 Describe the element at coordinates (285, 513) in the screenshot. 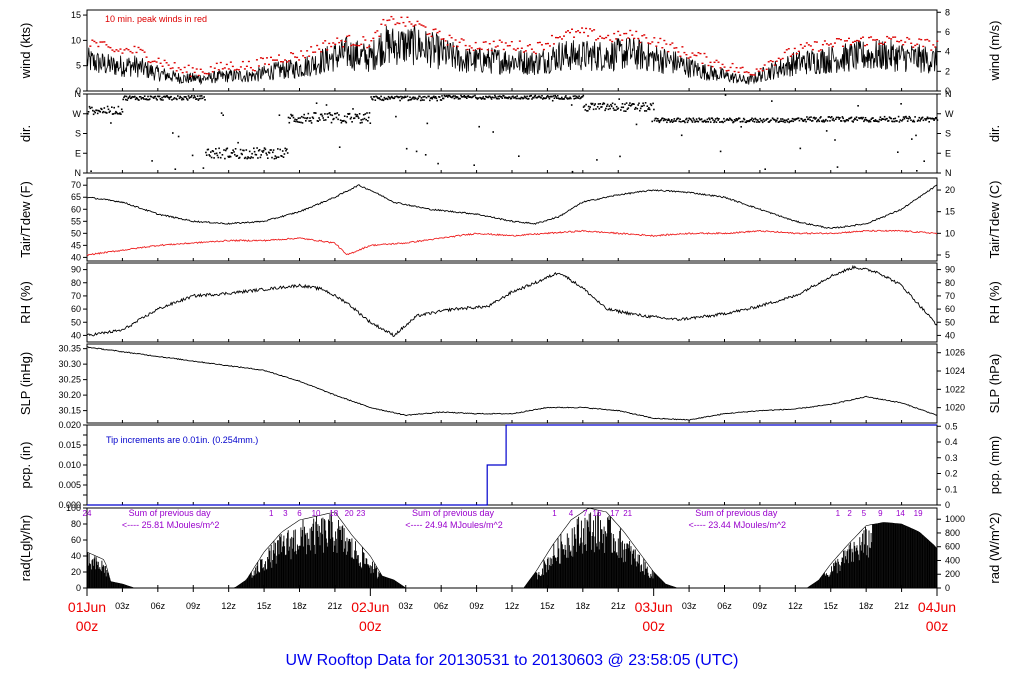

I see `rad-hour-marker: 3` at that location.